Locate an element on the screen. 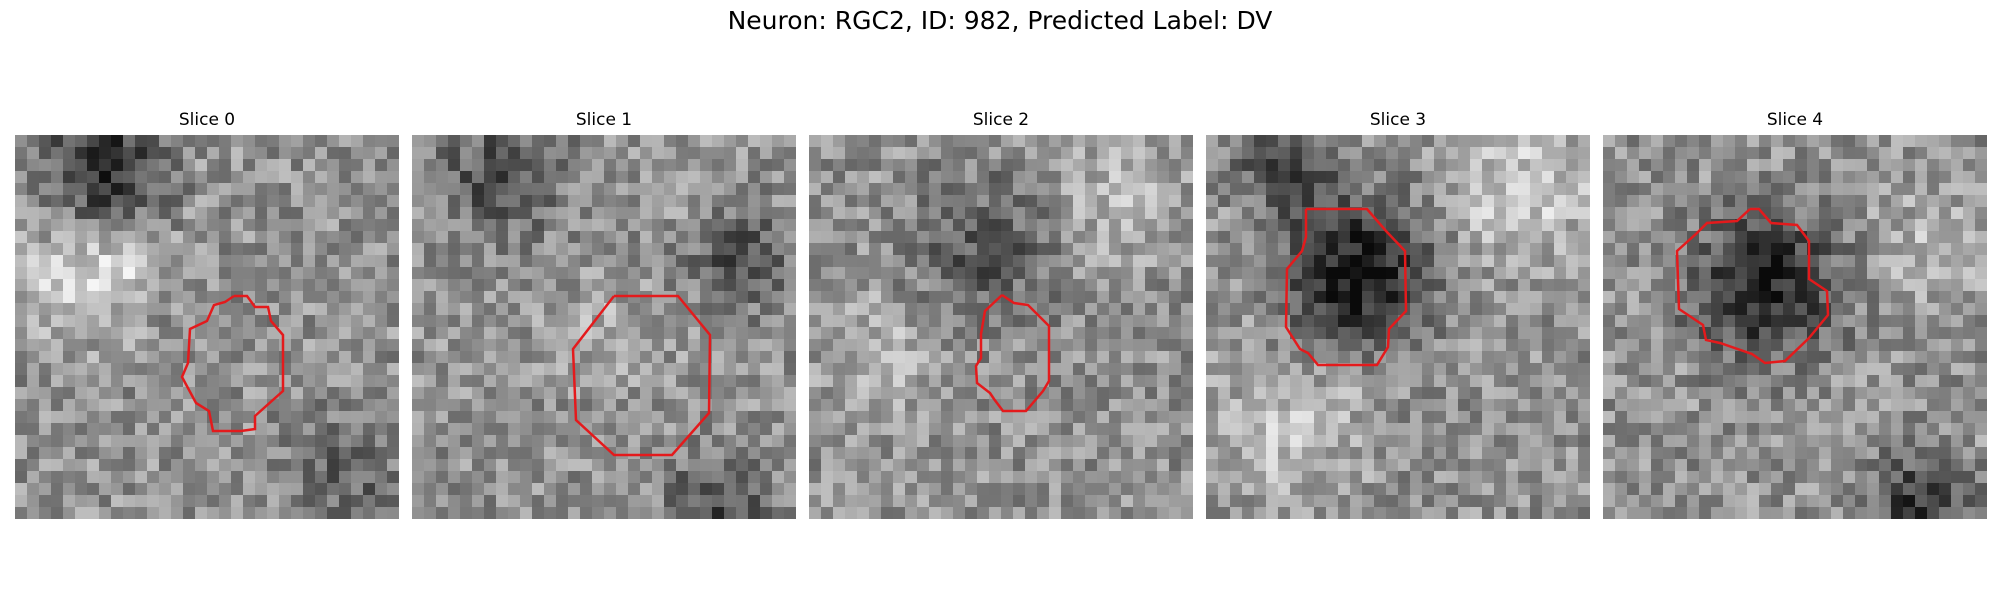 The width and height of the screenshot is (2000, 600). slice-title: Slice 2 is located at coordinates (1001, 120).